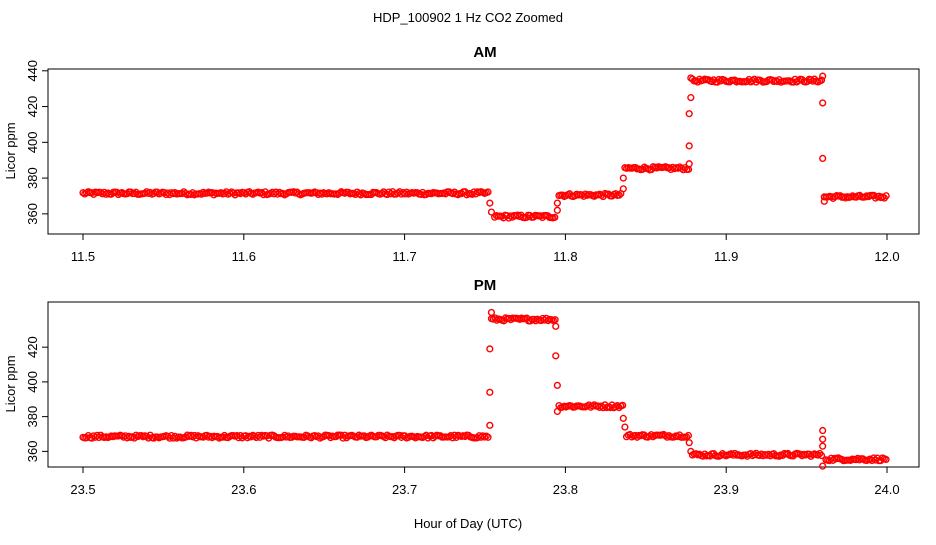 The height and width of the screenshot is (545, 936). What do you see at coordinates (485, 249) in the screenshot?
I see `am-x-axis: 11.5 11.6 11.7 11.8 11.9 12.0` at bounding box center [485, 249].